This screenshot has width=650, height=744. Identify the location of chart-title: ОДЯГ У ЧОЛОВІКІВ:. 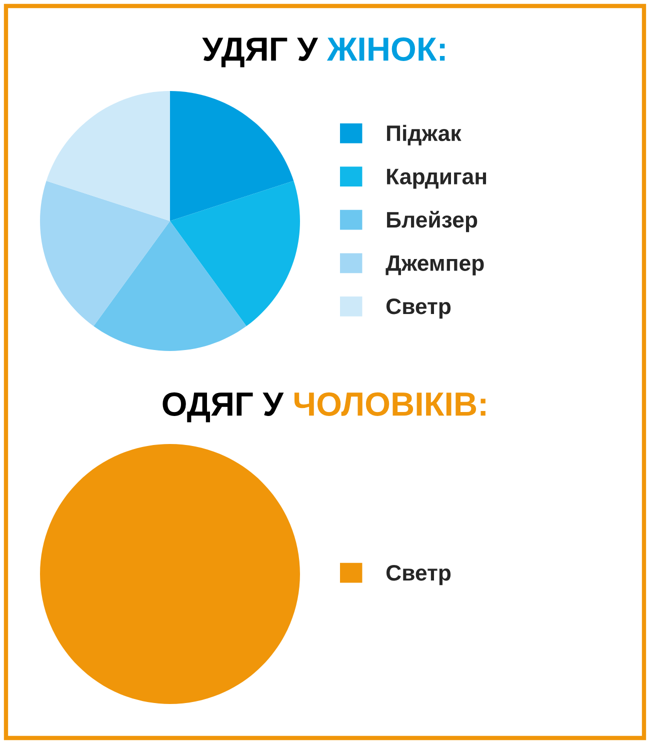
(324, 407).